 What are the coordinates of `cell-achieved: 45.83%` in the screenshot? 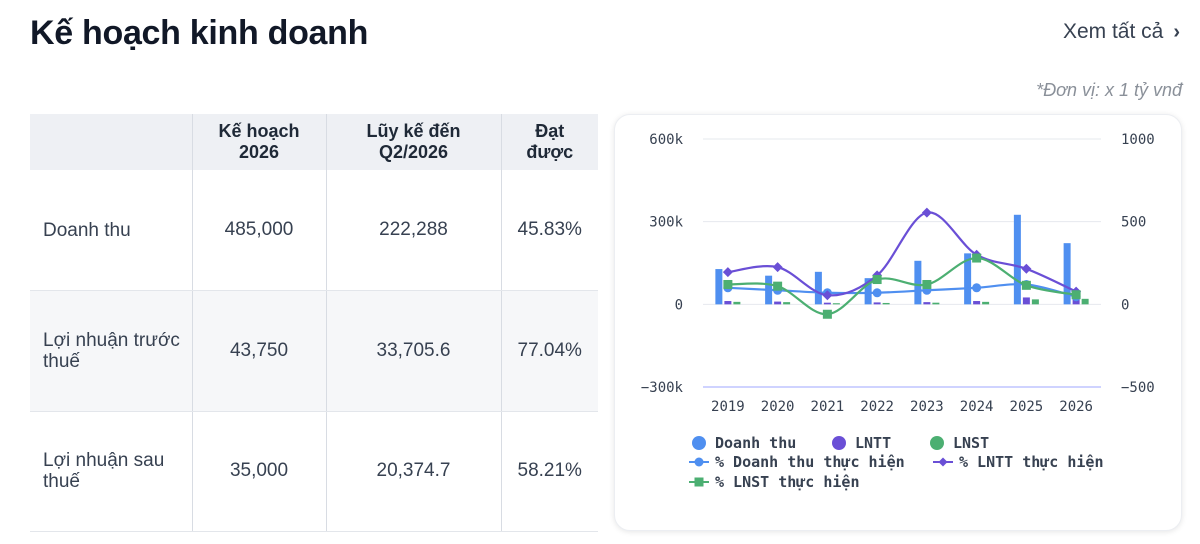 It's located at (549, 230).